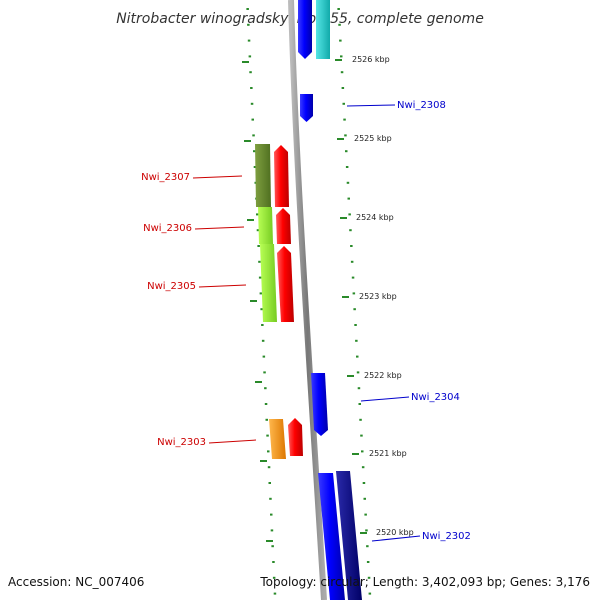  I want to click on cog-bar-orange, so click(277, 439).